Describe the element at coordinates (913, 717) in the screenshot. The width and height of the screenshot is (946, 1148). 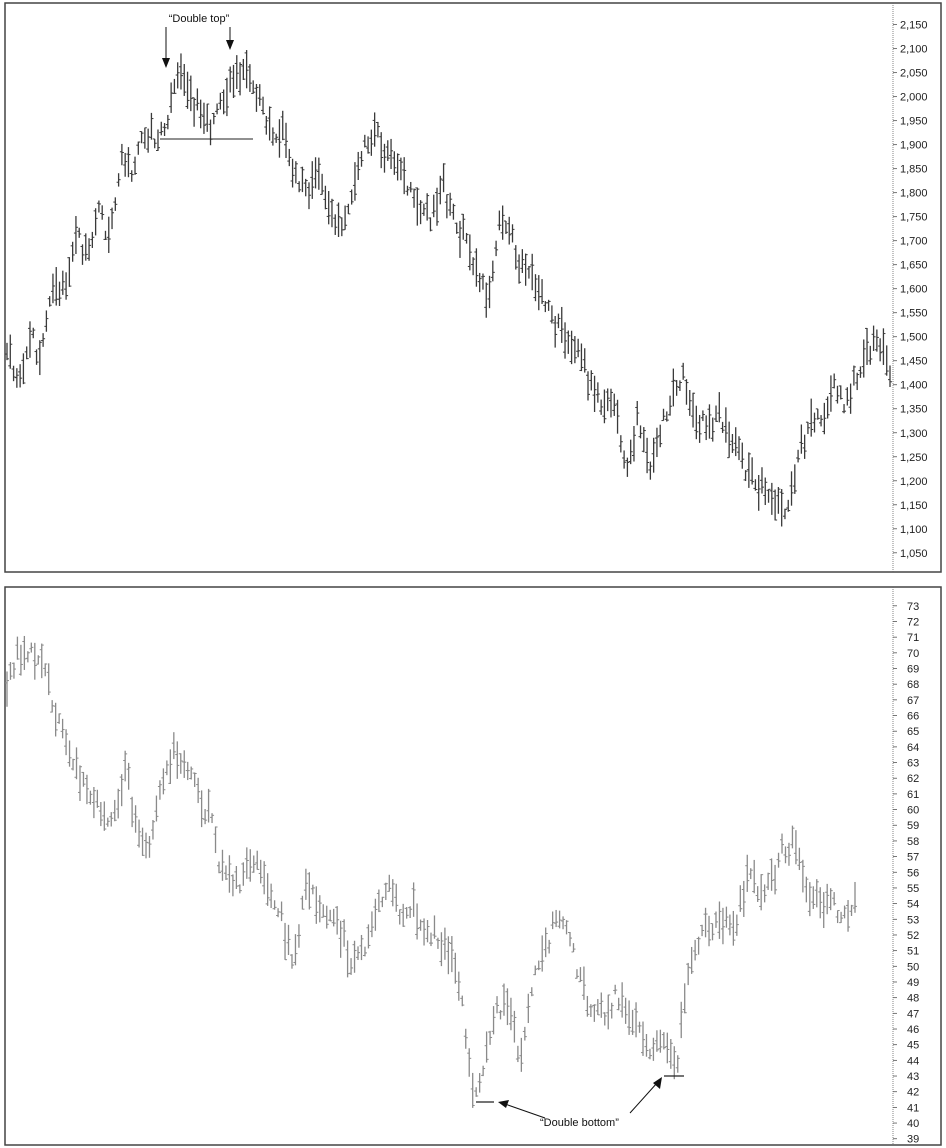
I see `bottom-y-tick-label: 66` at that location.